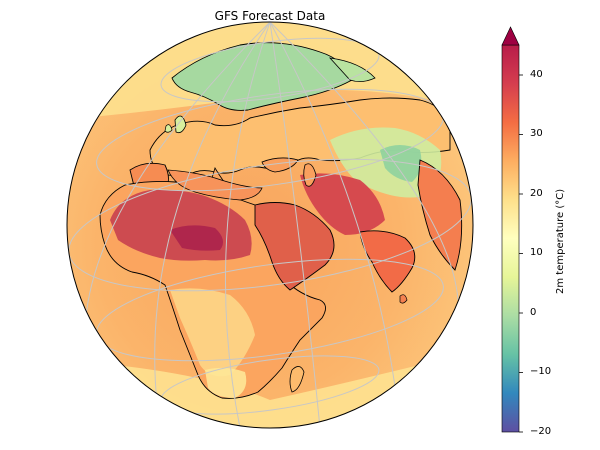  Describe the element at coordinates (536, 133) in the screenshot. I see `colorbar-tick-label: 30` at that location.